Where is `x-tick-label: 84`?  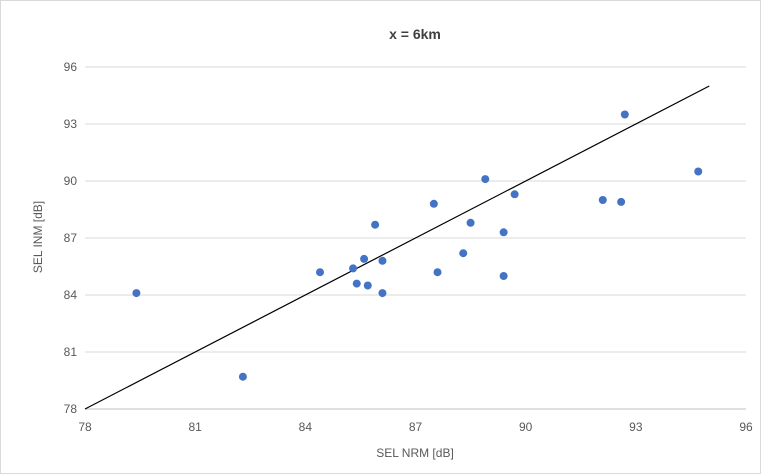 x-tick-label: 84 is located at coordinates (306, 427).